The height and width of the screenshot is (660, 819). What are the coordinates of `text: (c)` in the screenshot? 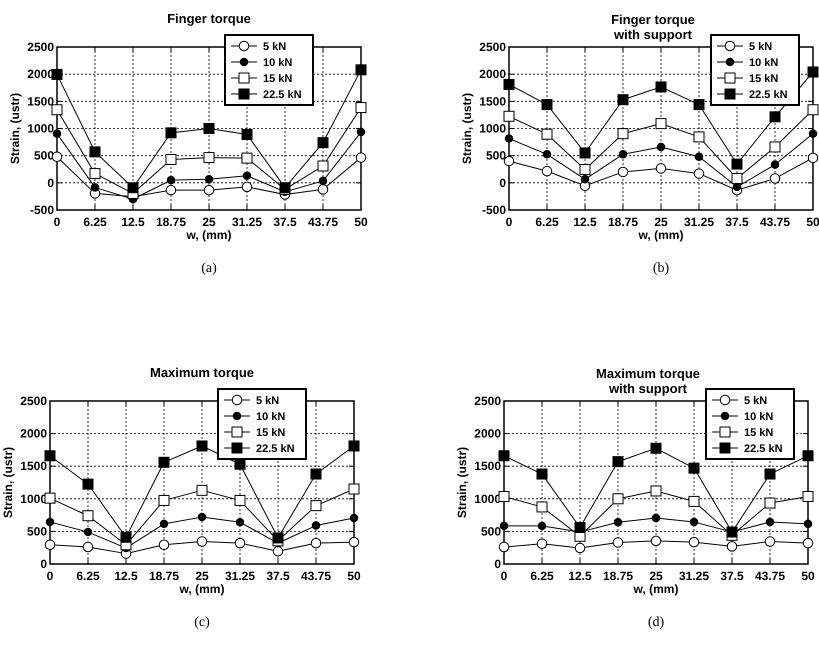 It's located at (202, 622).